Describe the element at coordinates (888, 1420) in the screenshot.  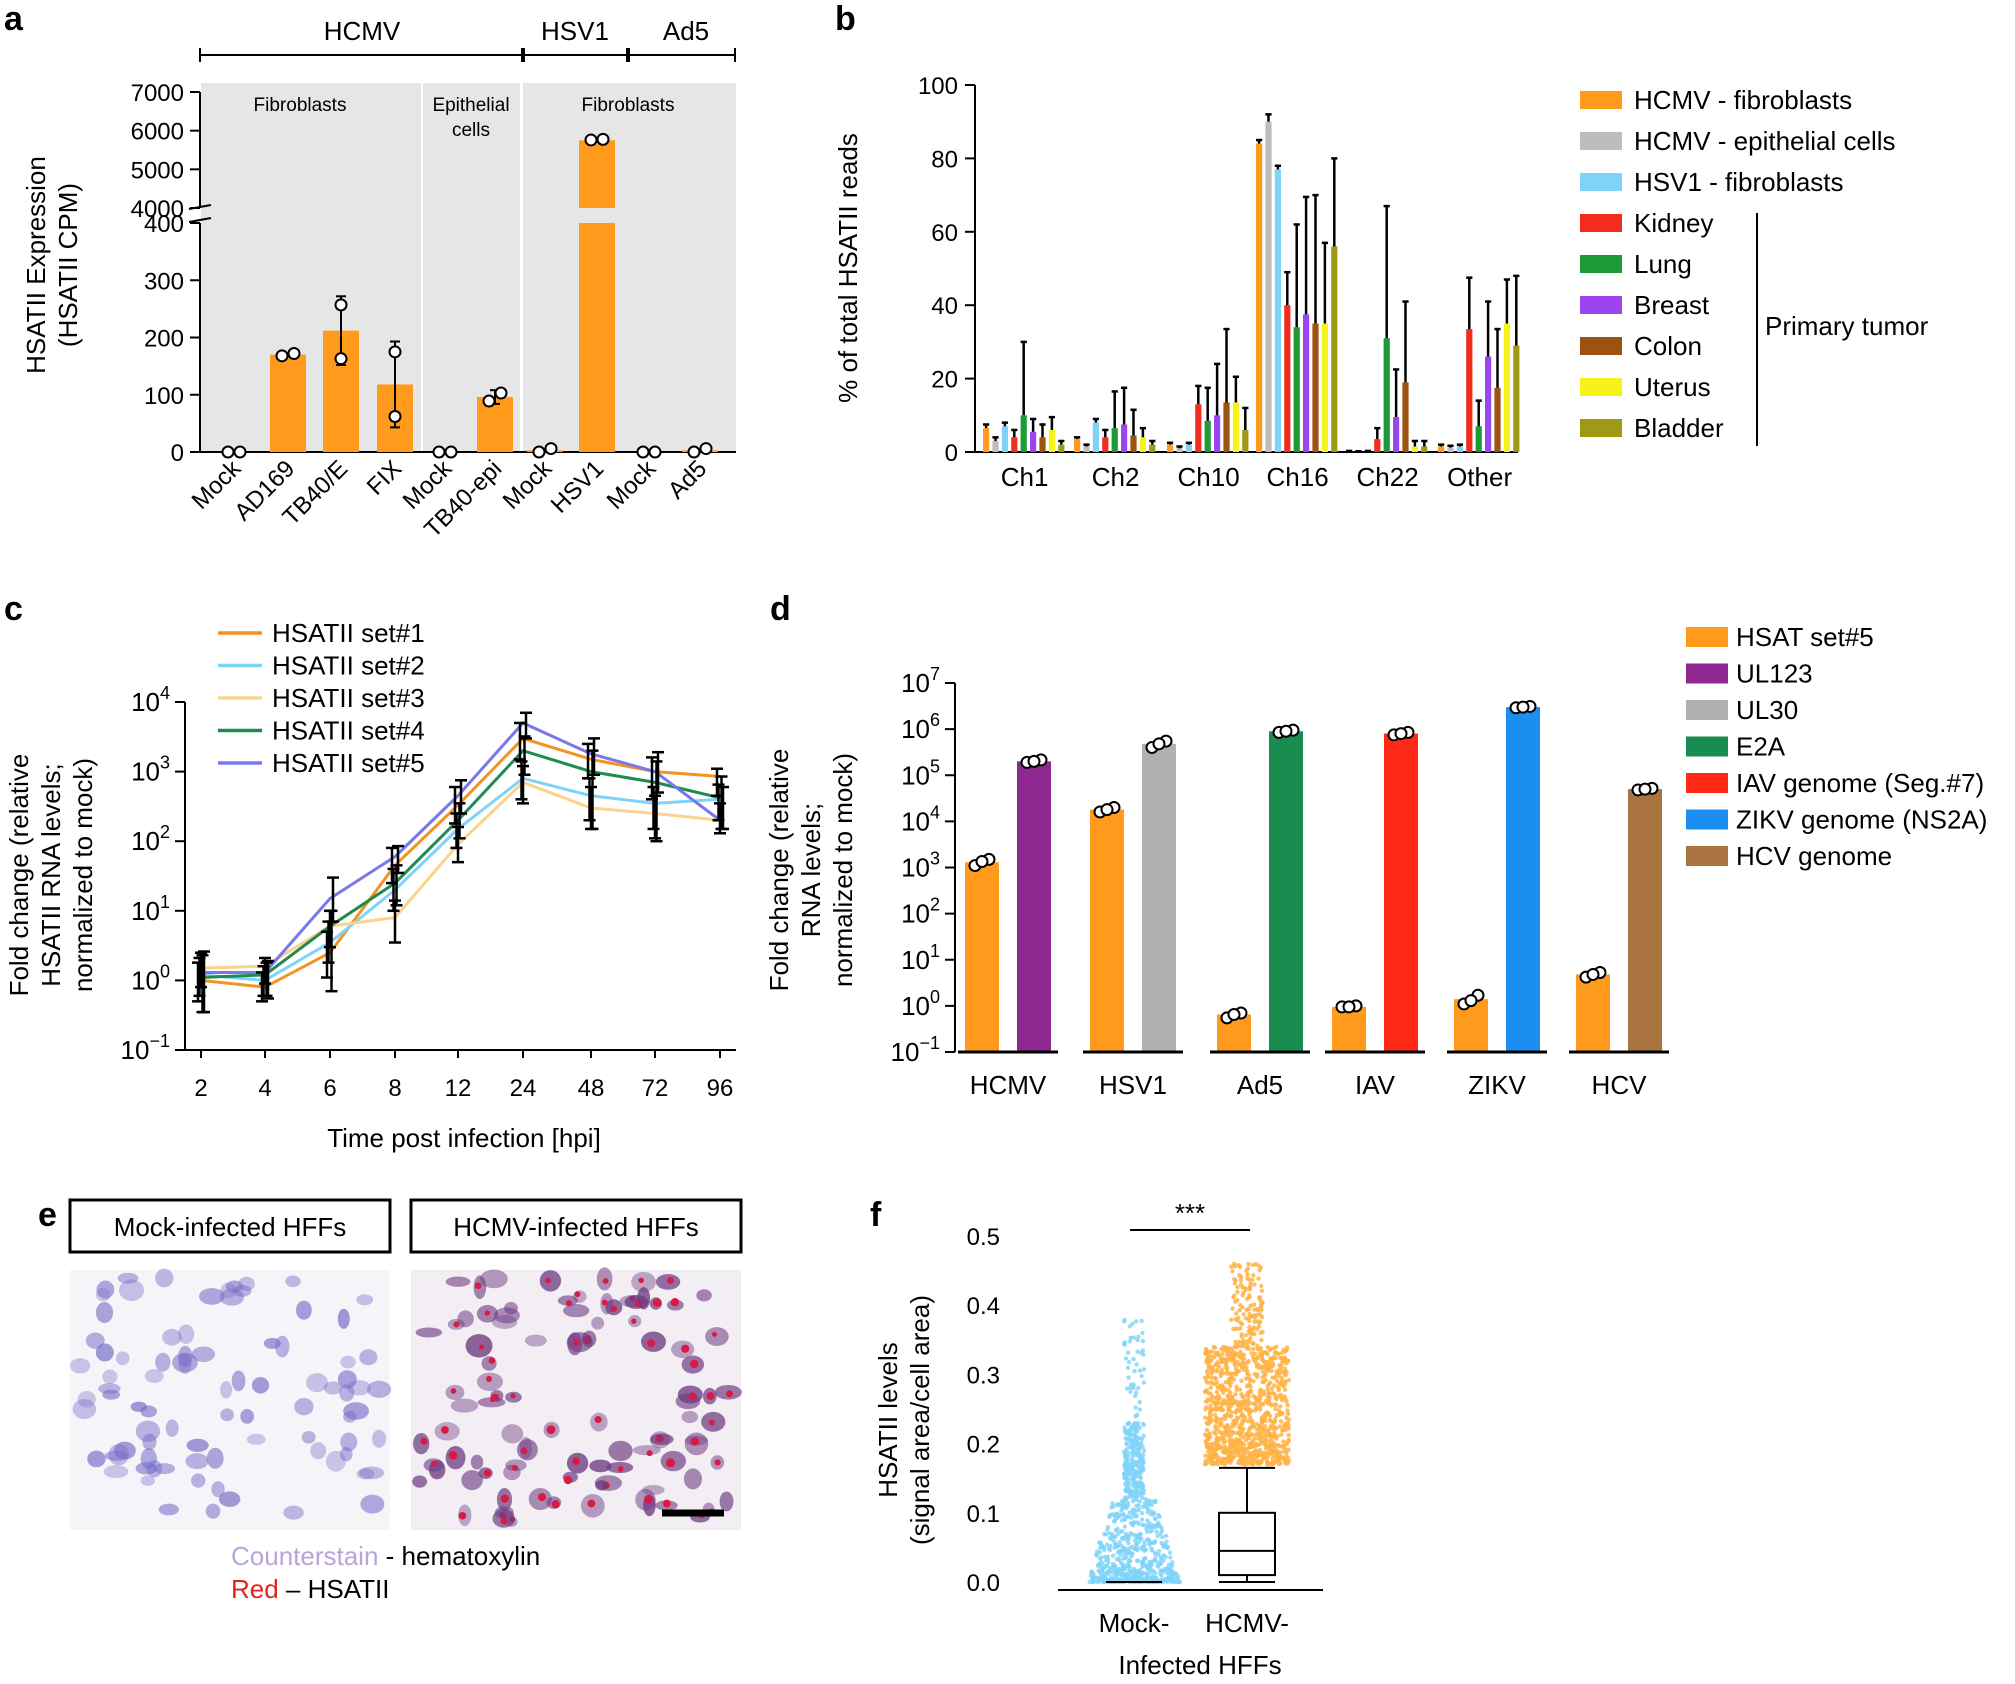
I see `y-axis-label-1: HSATII levels` at that location.